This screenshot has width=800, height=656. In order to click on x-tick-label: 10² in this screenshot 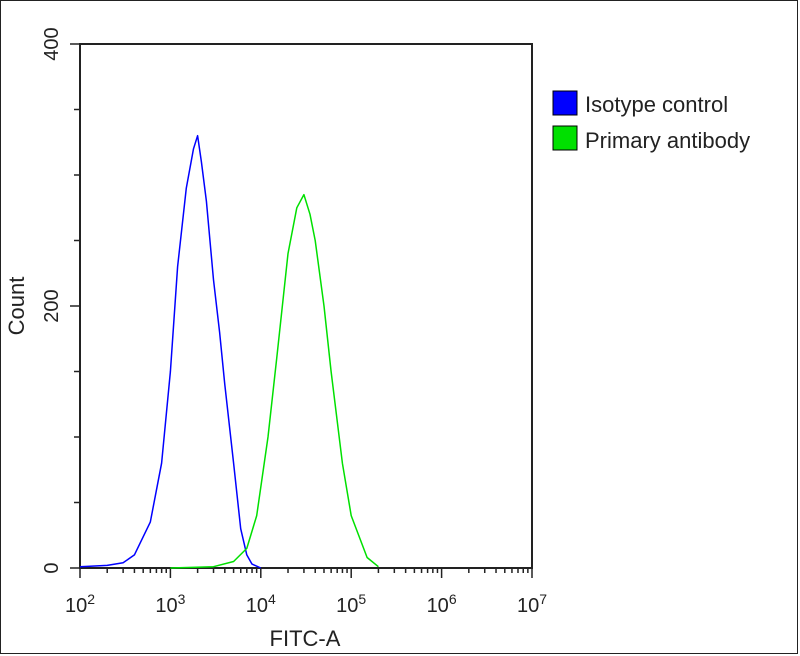, I will do `click(80, 604)`.